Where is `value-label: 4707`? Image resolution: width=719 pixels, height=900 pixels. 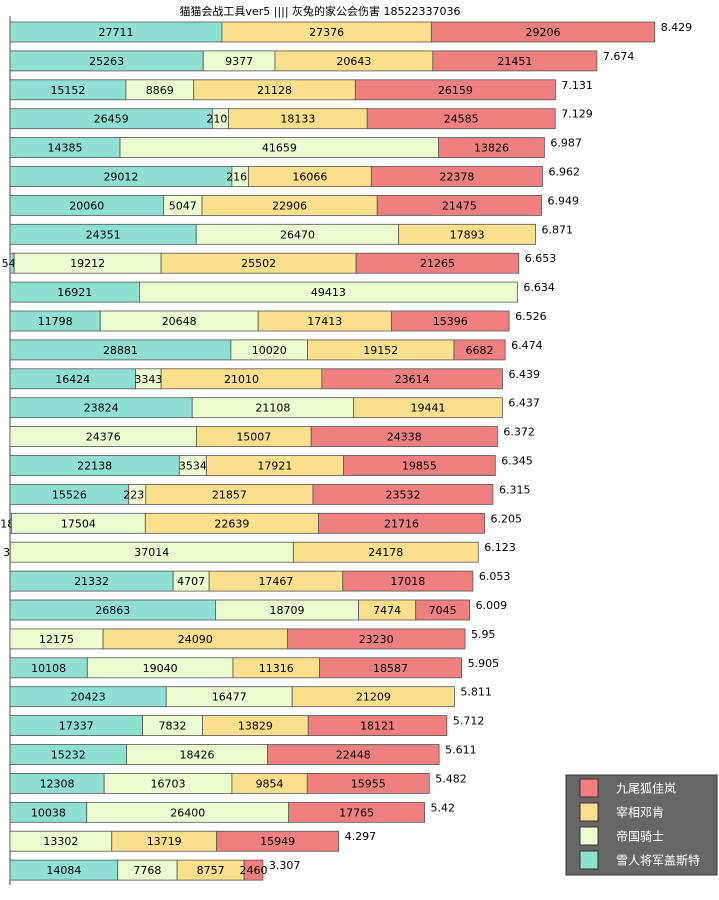
value-label: 4707 is located at coordinates (191, 581).